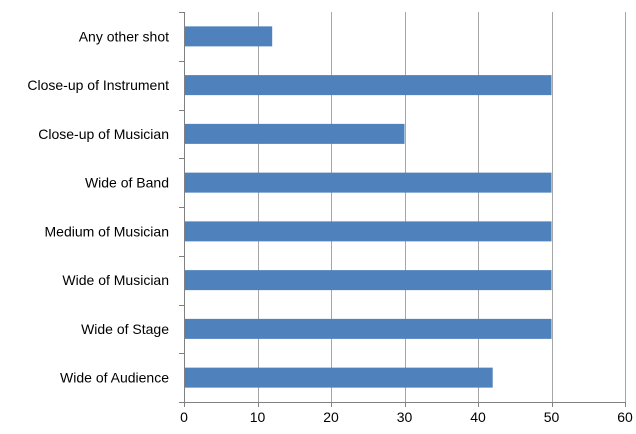 Image resolution: width=636 pixels, height=434 pixels. What do you see at coordinates (115, 280) in the screenshot?
I see `category-label: Wide of Musician` at bounding box center [115, 280].